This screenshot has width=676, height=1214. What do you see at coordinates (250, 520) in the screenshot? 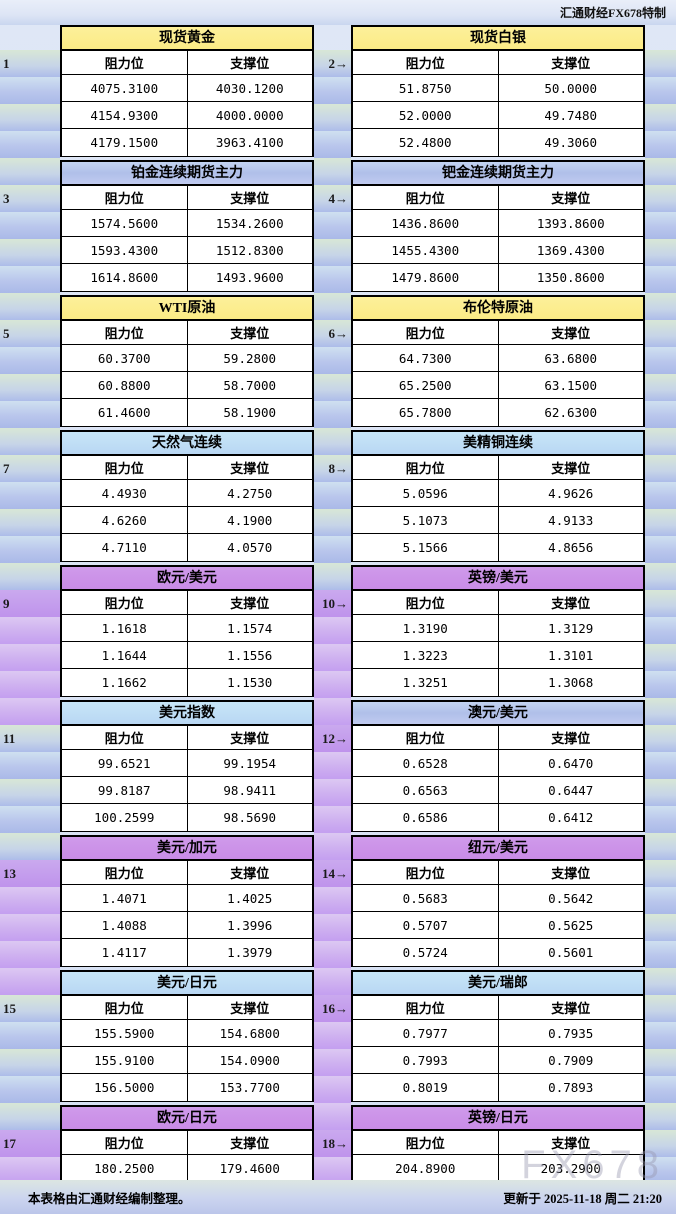
I see `support-value: 4.1900` at bounding box center [250, 520].